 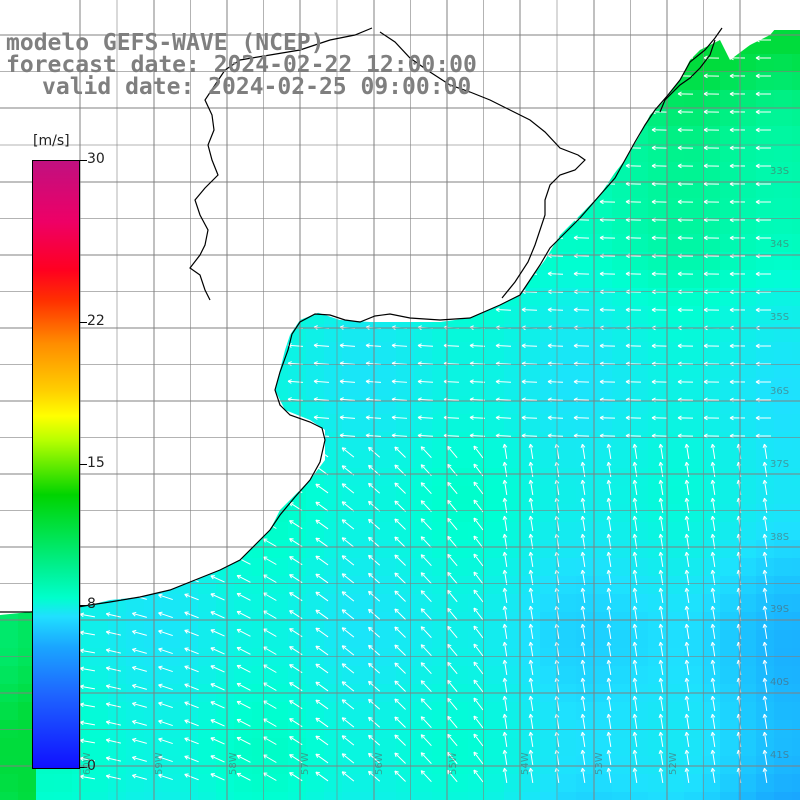 I want to click on latitude-label: 41S, so click(x=780, y=755).